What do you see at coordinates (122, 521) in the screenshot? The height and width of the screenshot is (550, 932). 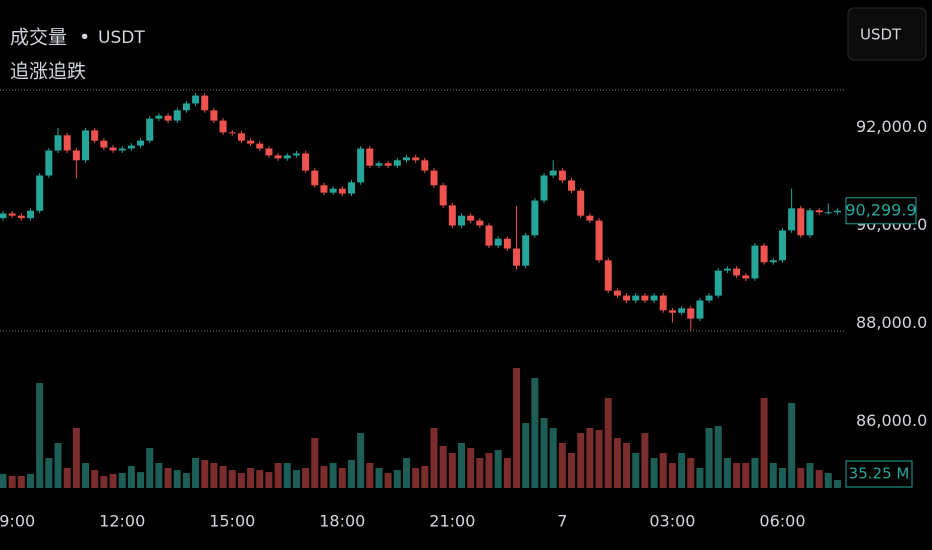 I see `x-tick-label: 12:00` at bounding box center [122, 521].